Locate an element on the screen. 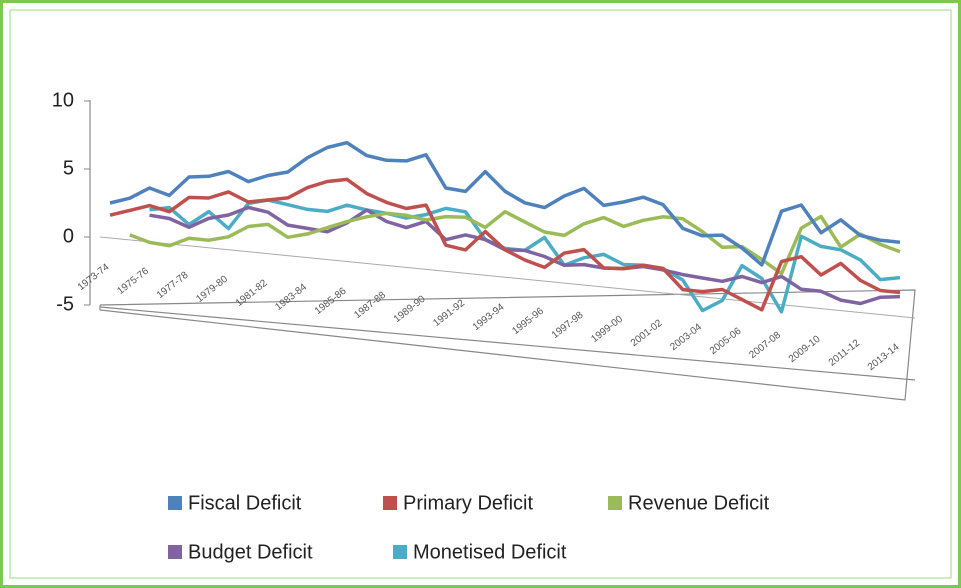 This screenshot has height=588, width=961. legend-label: Fiscal Deficit is located at coordinates (245, 503).